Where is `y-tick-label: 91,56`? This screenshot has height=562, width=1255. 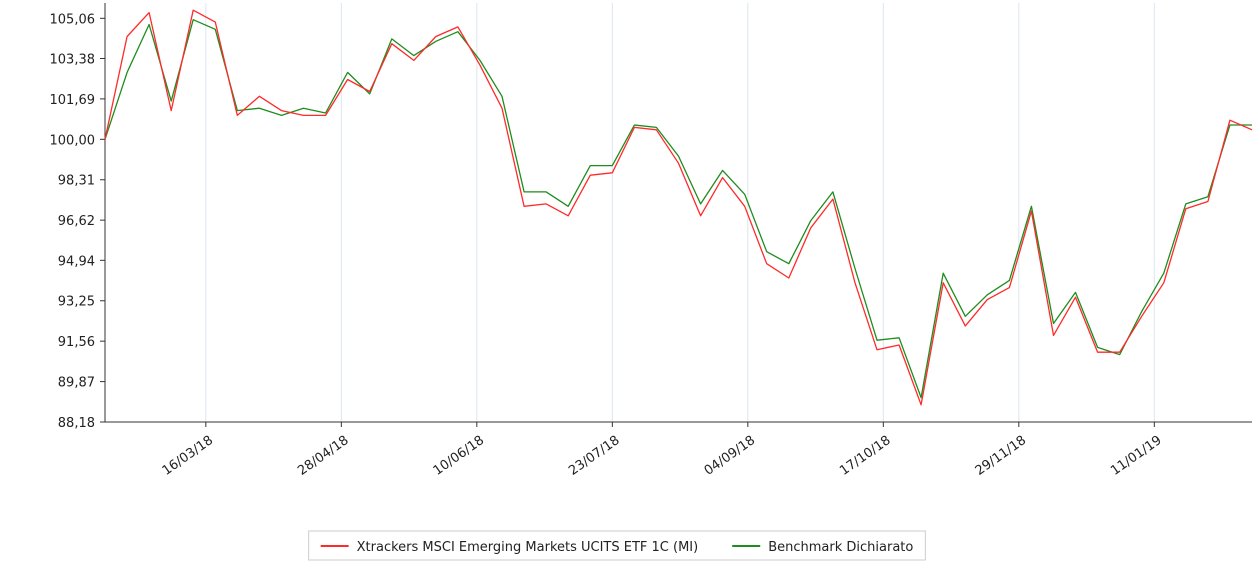
y-tick-label: 91,56 is located at coordinates (76, 342).